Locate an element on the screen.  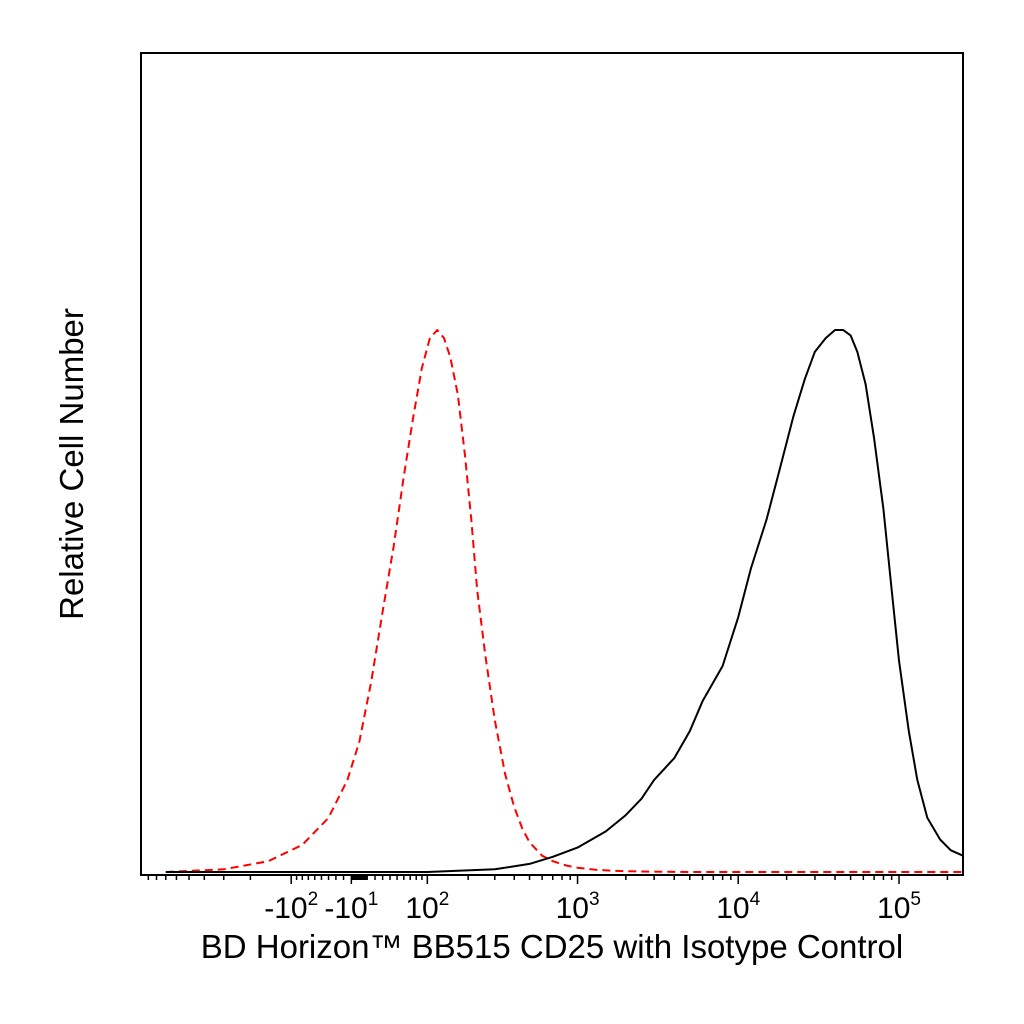
x-tick-label: -102 is located at coordinates (291, 907).